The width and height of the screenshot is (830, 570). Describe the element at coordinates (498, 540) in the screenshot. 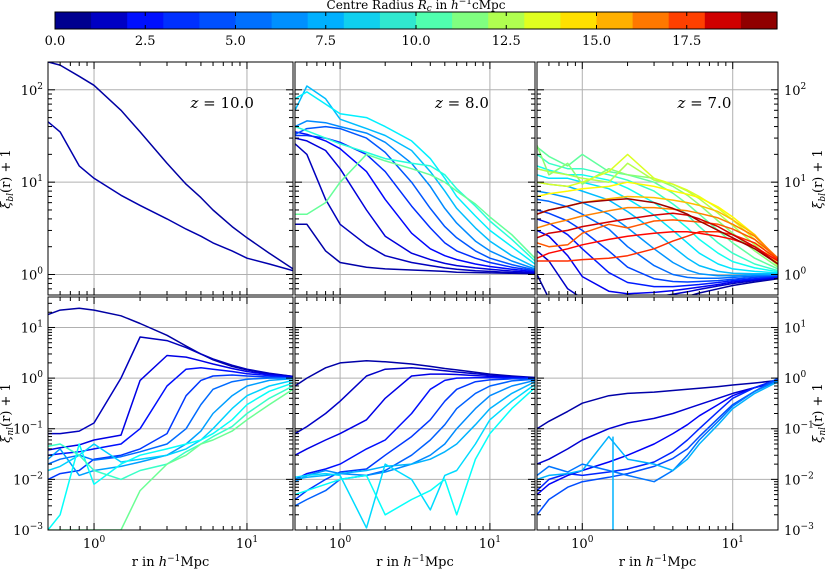

I see `x-tick-label-exp: 1` at that location.